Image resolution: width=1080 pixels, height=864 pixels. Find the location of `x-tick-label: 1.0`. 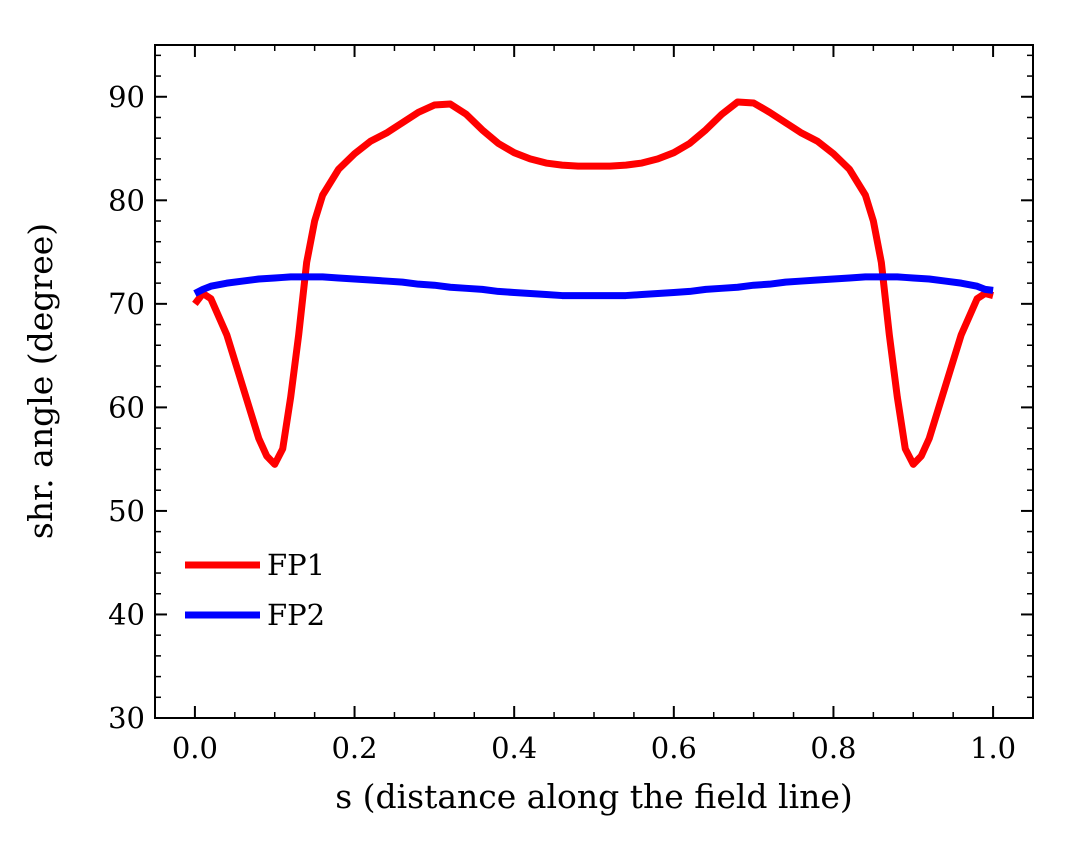

x-tick-label: 1.0 is located at coordinates (993, 748).